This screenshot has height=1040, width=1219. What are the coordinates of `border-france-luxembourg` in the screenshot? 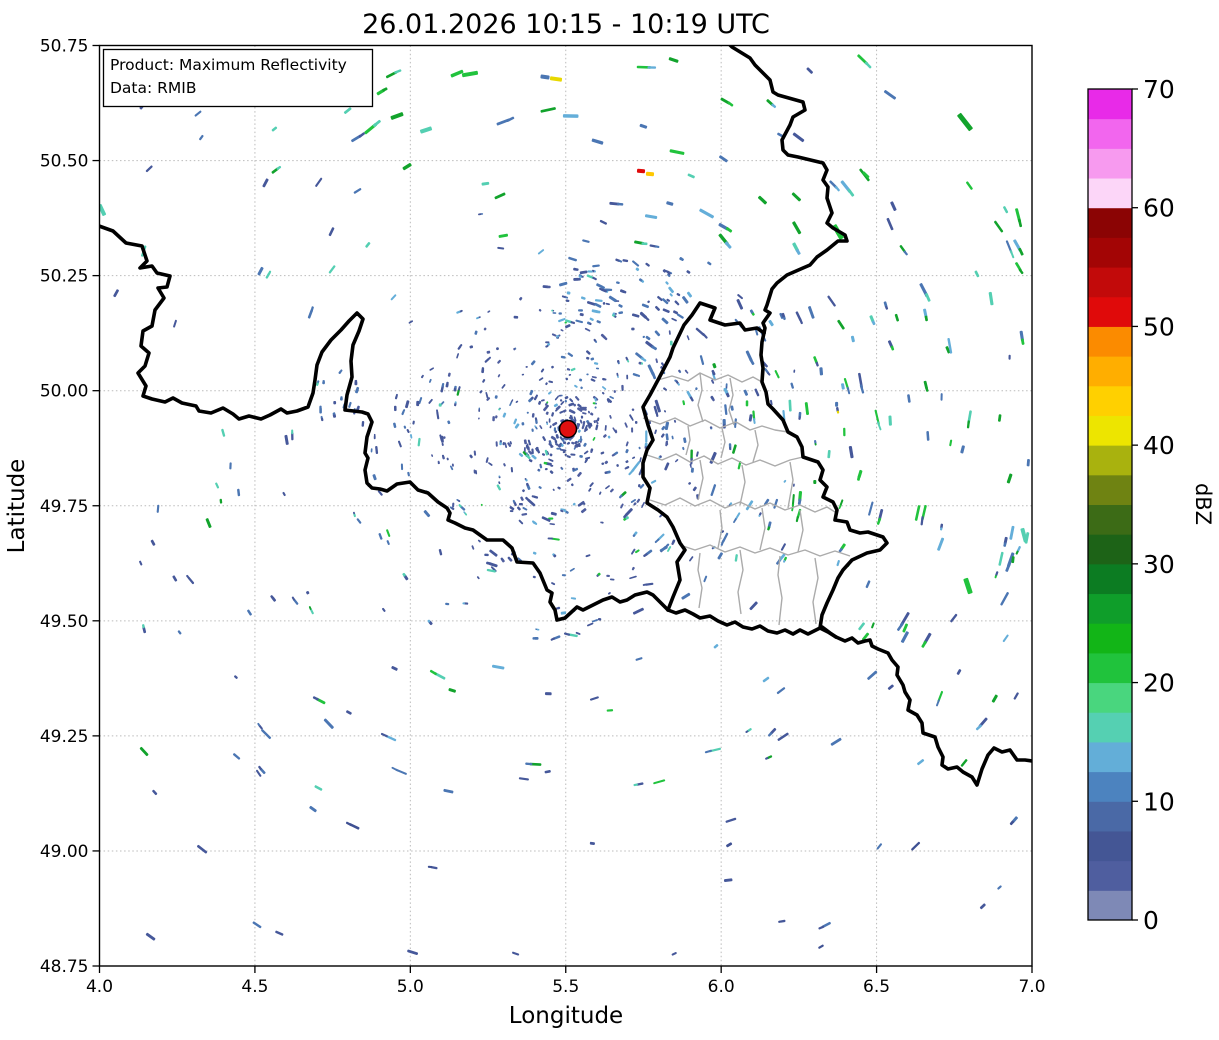 It's located at (752, 623).